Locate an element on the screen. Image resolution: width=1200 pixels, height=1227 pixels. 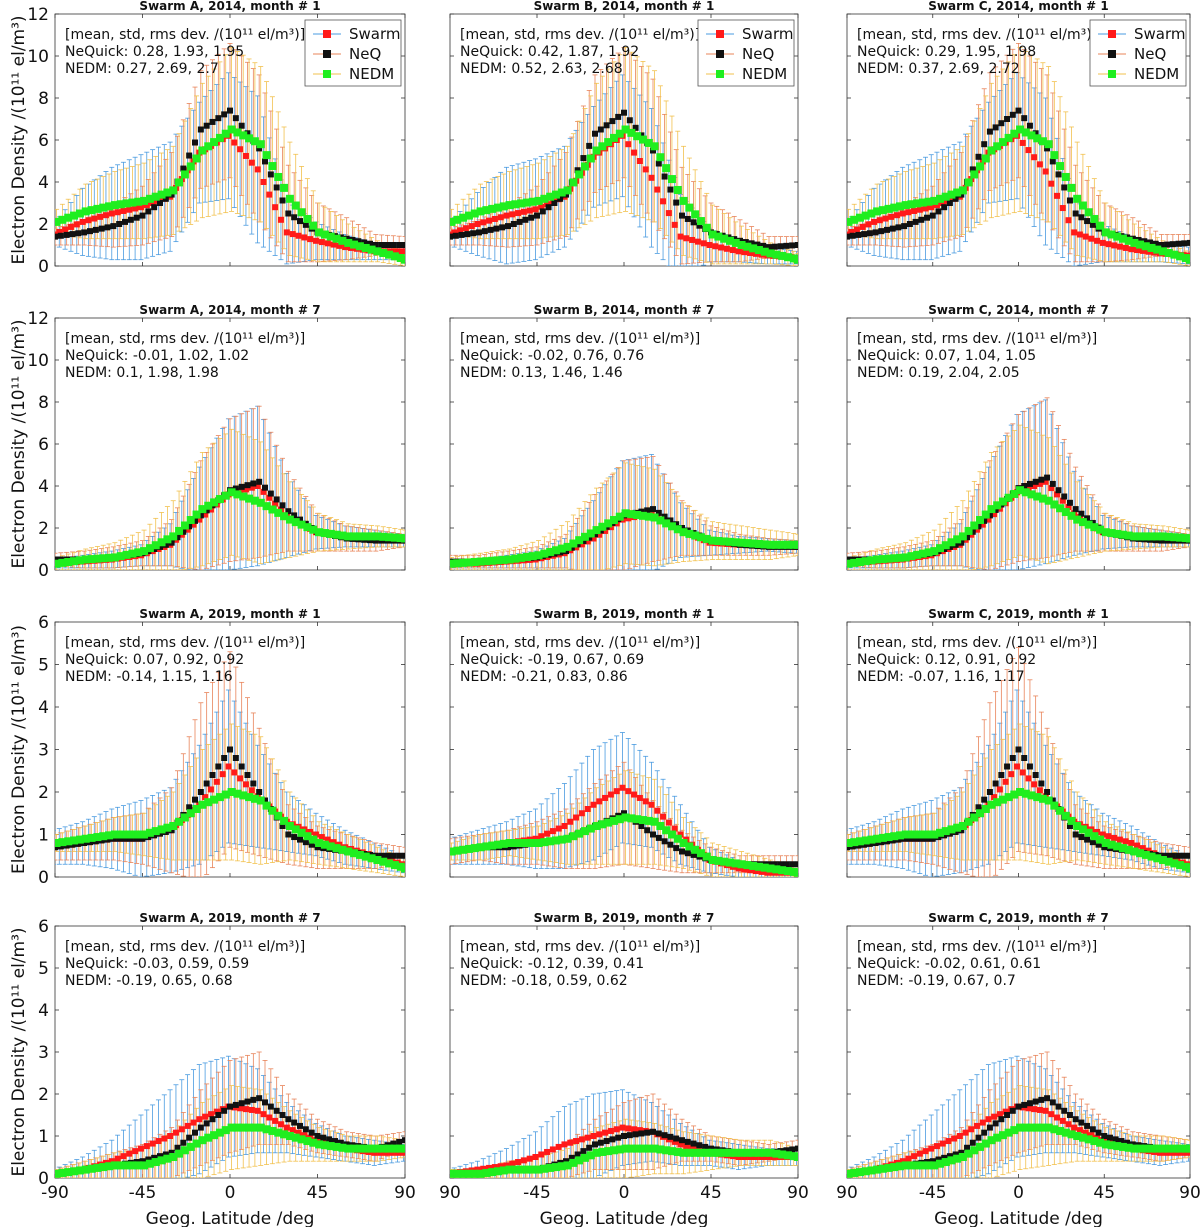
y-tick-label: 0 is located at coordinates (43, 571).